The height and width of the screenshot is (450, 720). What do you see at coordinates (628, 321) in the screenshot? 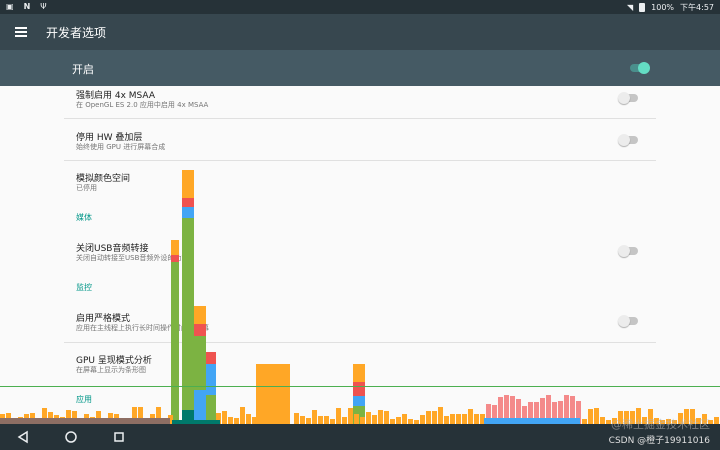
I see `toggle-strict-mode` at bounding box center [628, 321].